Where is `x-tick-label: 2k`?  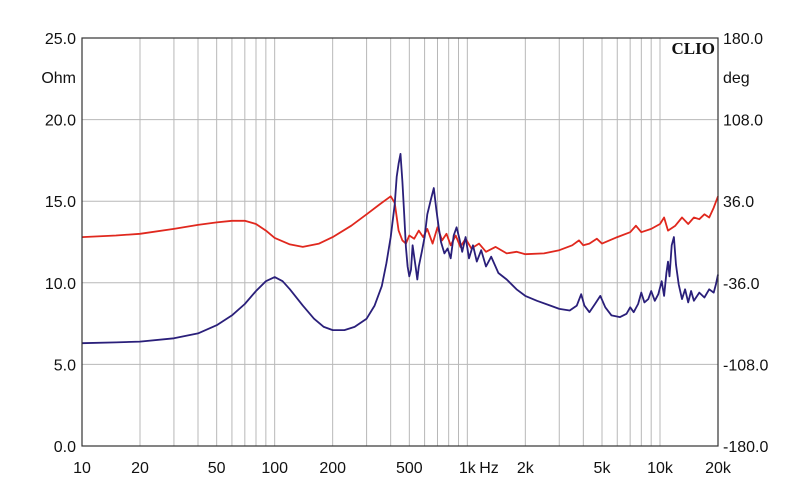
x-tick-label: 2k is located at coordinates (526, 468).